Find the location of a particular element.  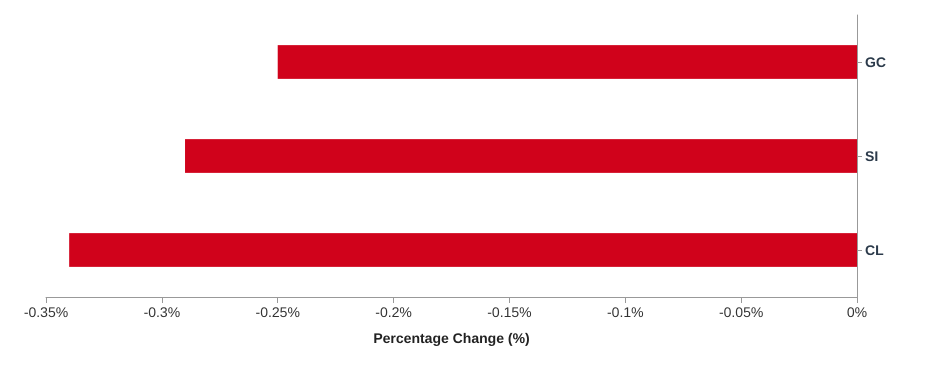

x-tick-label: -0.05% is located at coordinates (741, 312).